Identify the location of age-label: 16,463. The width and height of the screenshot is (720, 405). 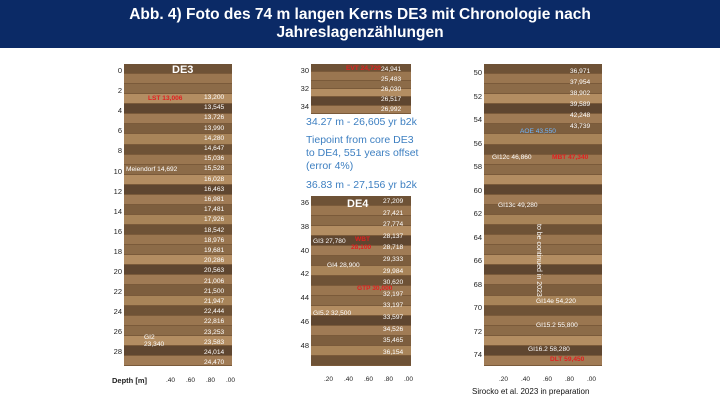
(214, 189).